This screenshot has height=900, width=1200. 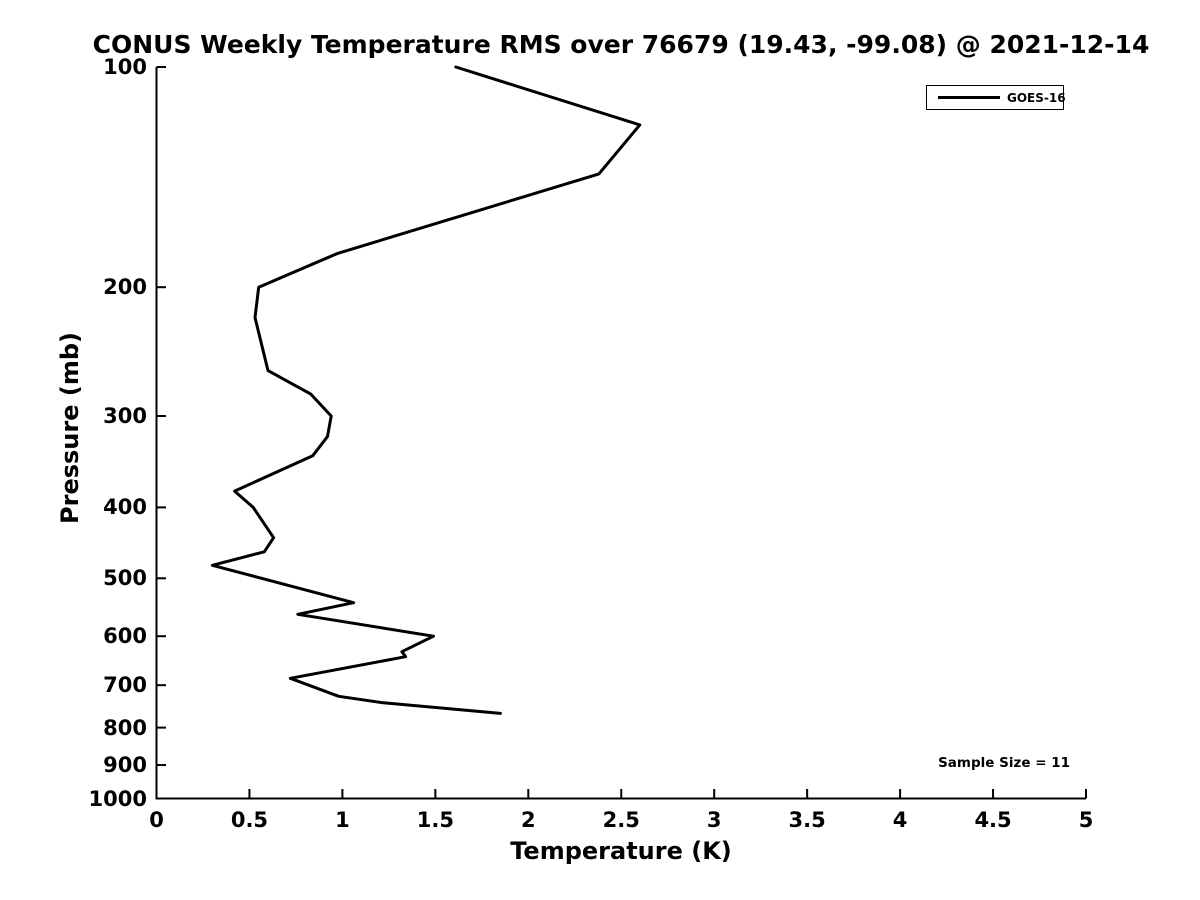 I want to click on x-tick-label: 4.5, so click(x=993, y=820).